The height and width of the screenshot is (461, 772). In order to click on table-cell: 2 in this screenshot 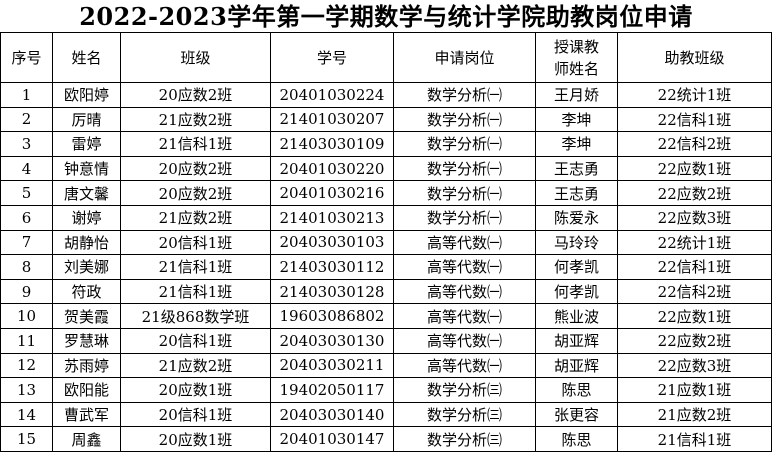, I will do `click(26, 119)`.